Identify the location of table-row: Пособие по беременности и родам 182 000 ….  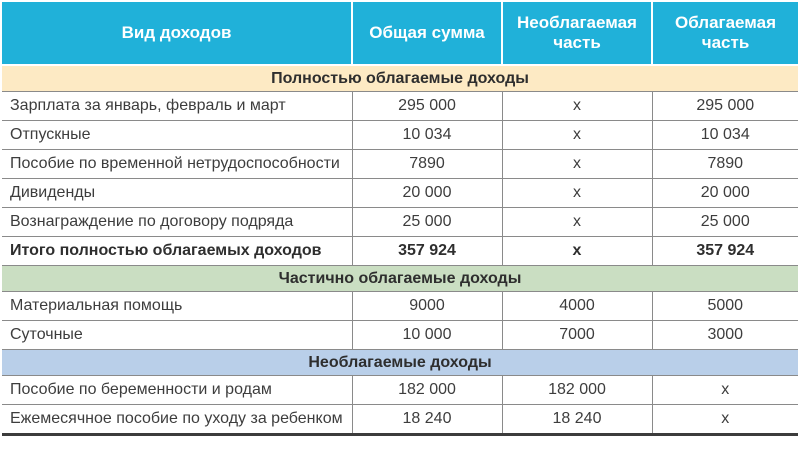
(400, 390).